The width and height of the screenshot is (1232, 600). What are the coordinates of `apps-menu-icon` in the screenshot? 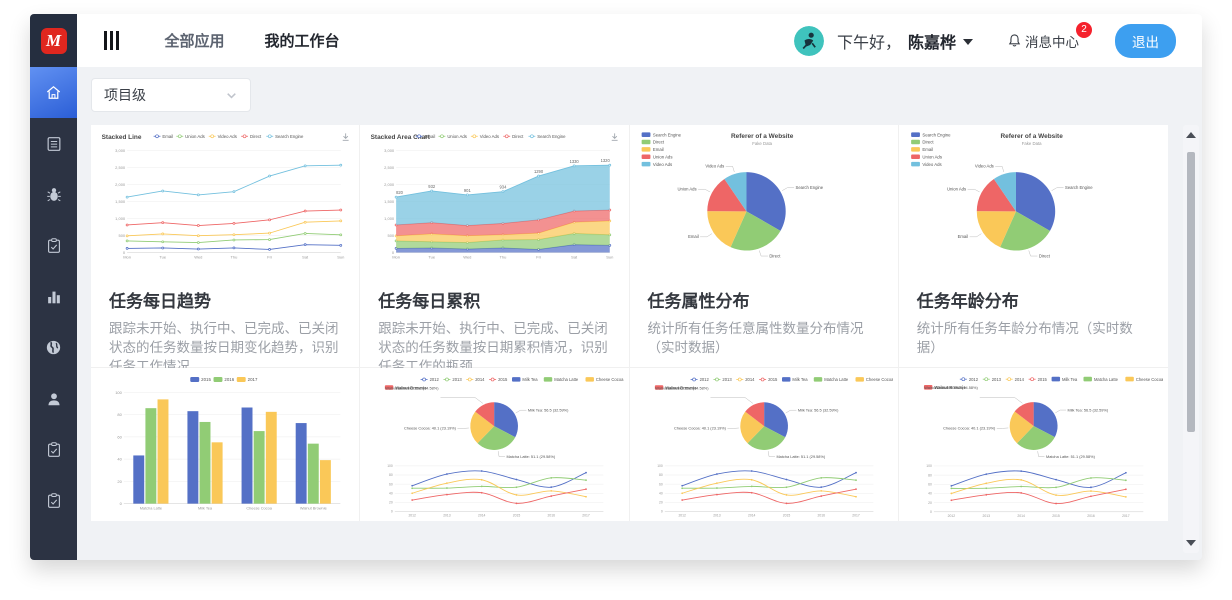 It's located at (111, 40).